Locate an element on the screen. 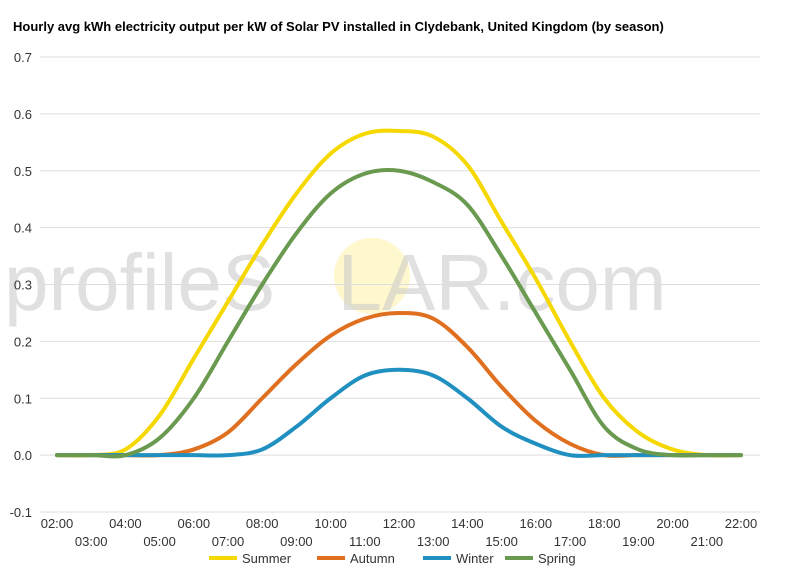 Image resolution: width=800 pixels, height=570 pixels. x-tick-label: 18:00 is located at coordinates (604, 523).